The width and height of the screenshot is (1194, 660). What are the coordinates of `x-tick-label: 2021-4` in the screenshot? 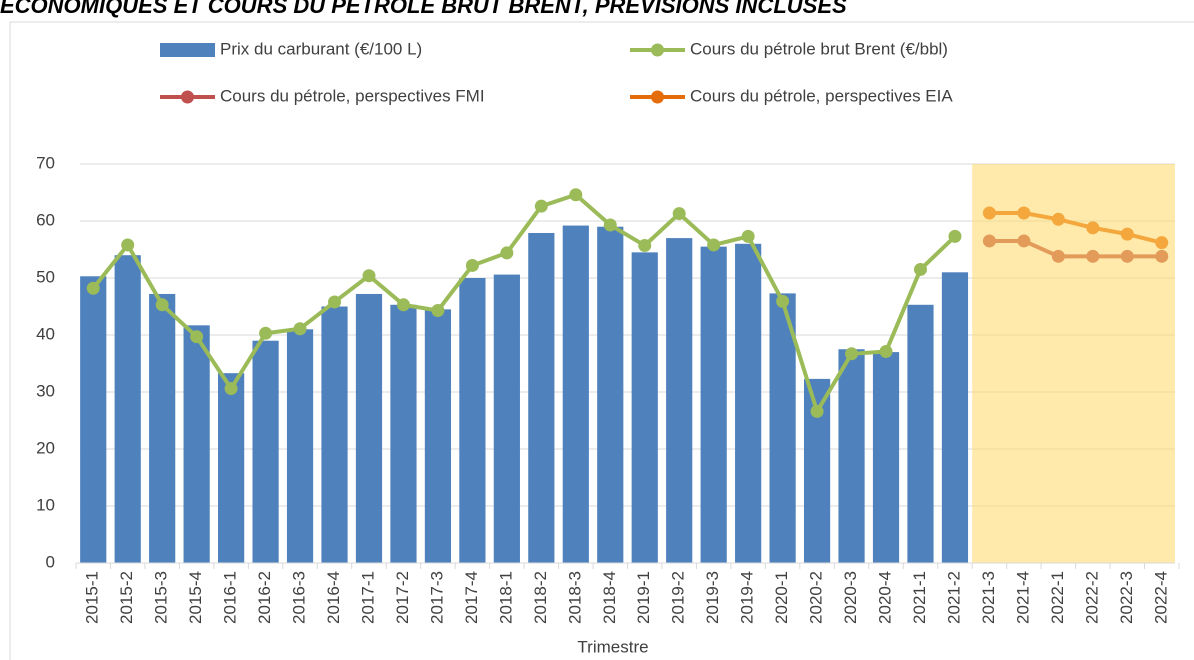 It's located at (1022, 597).